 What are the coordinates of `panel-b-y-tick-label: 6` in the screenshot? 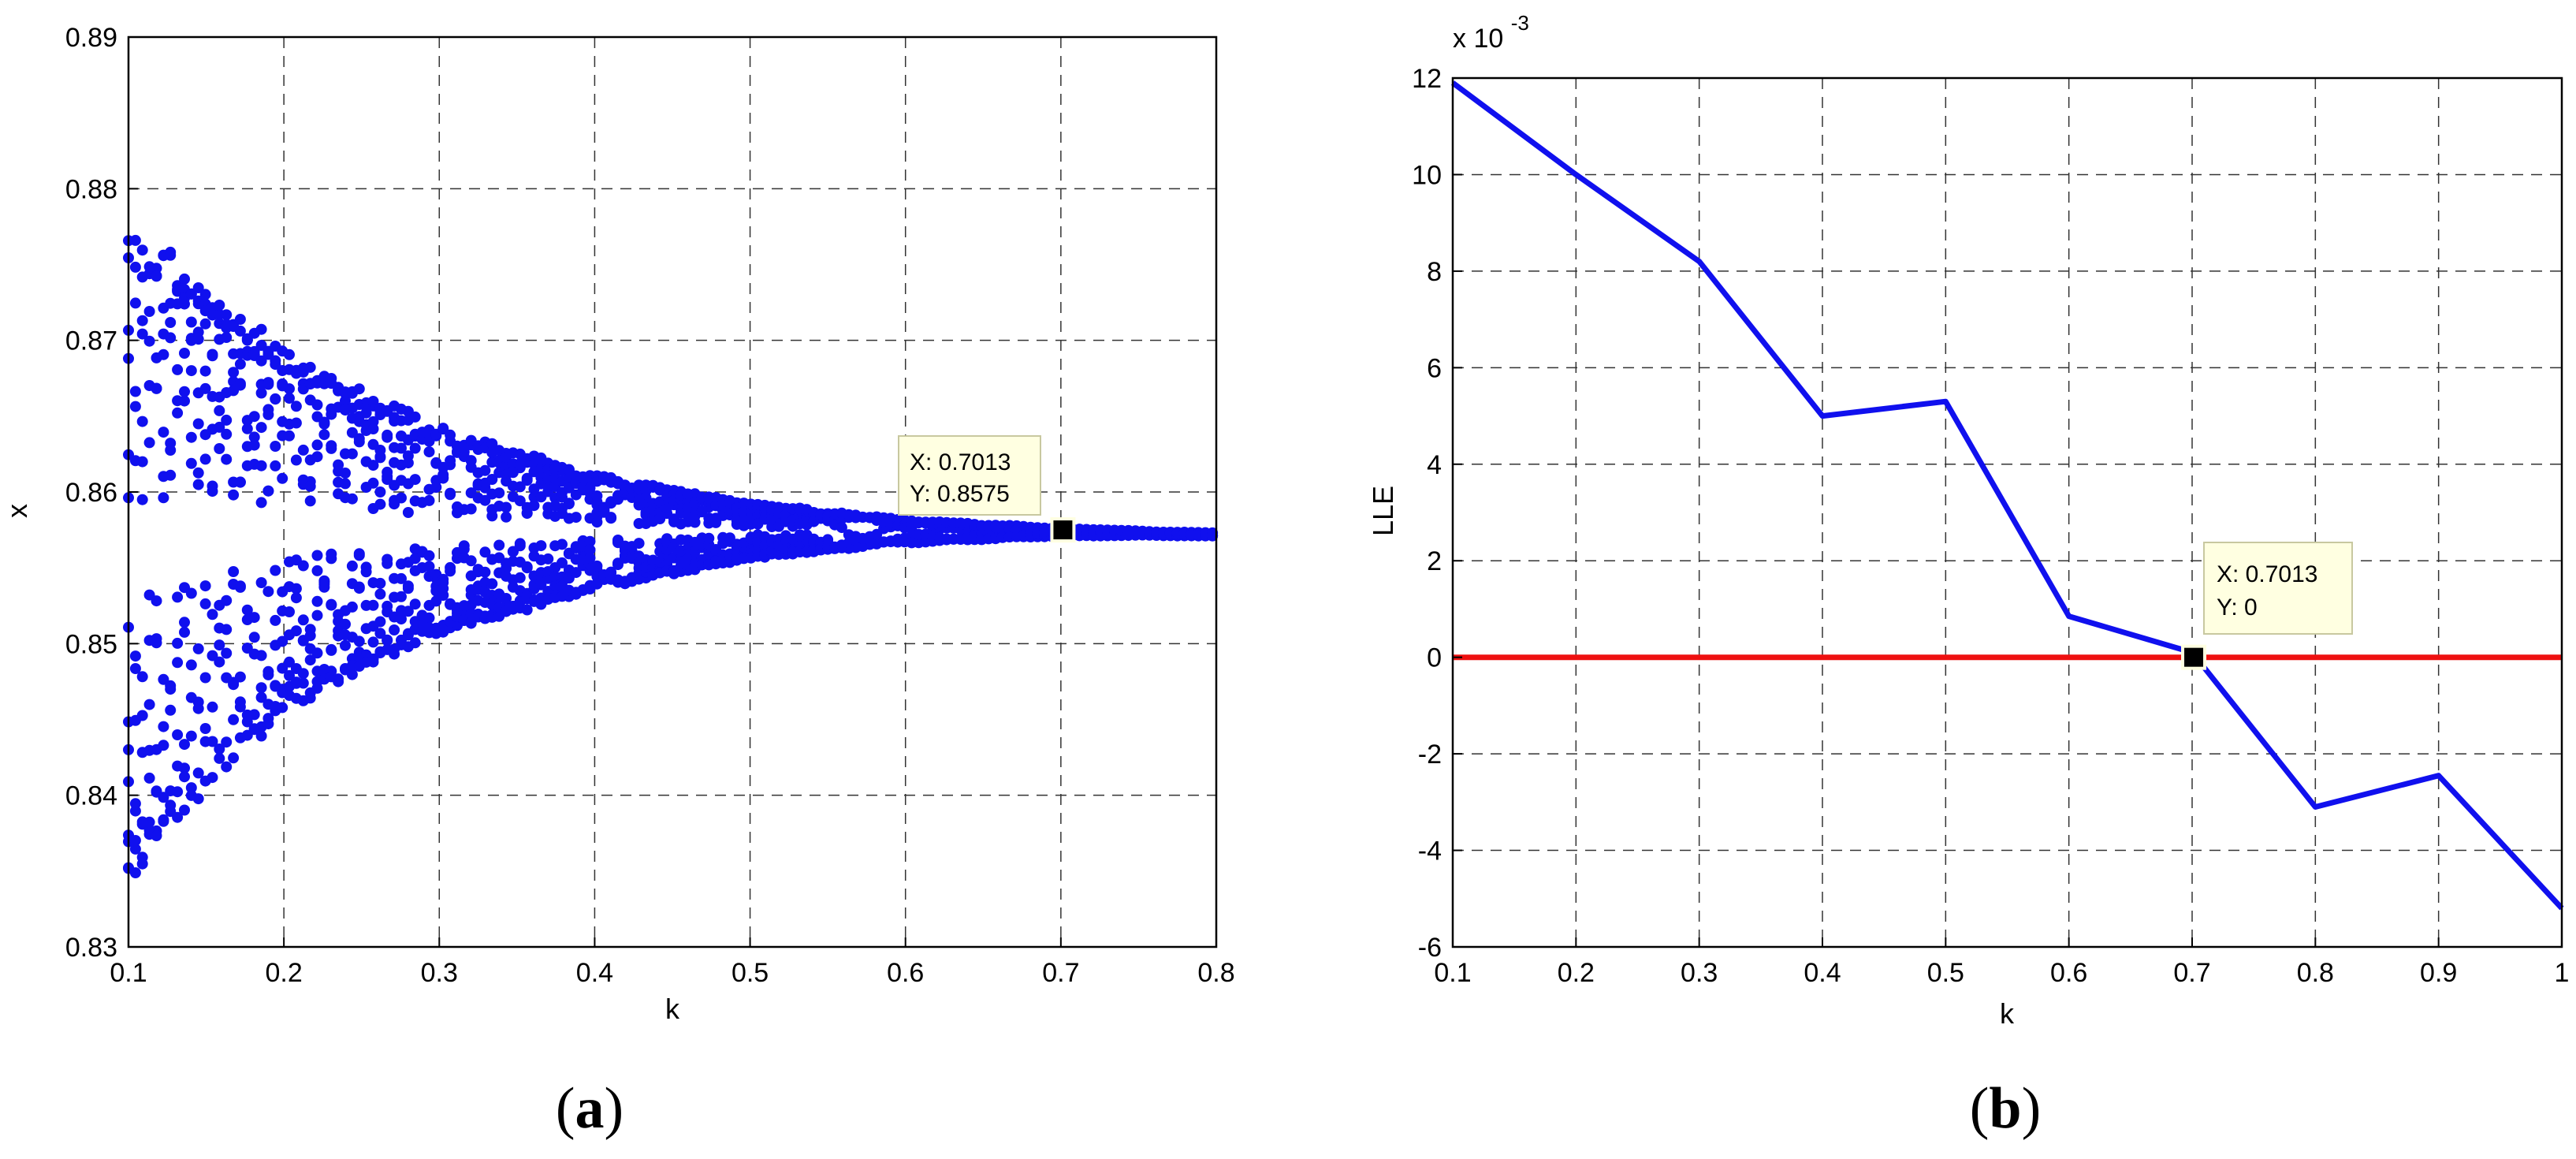 It's located at (1434, 368).